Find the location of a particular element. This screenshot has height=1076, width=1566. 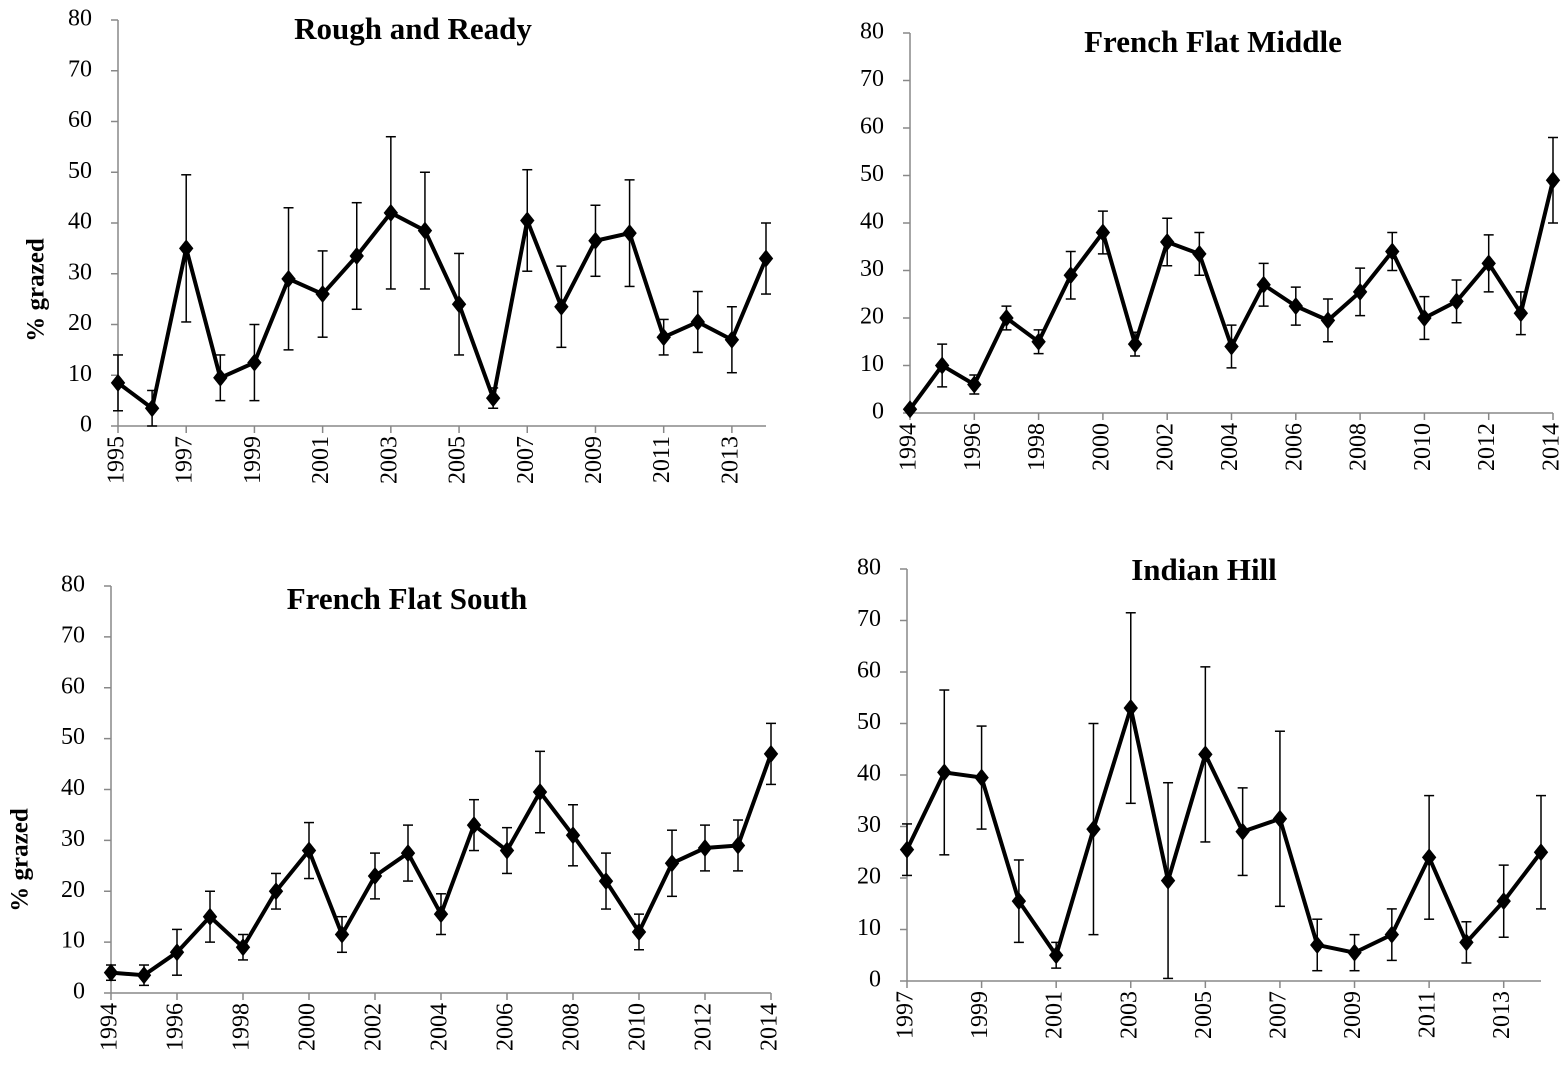

x-tick-label: 2012 is located at coordinates (1487, 447).